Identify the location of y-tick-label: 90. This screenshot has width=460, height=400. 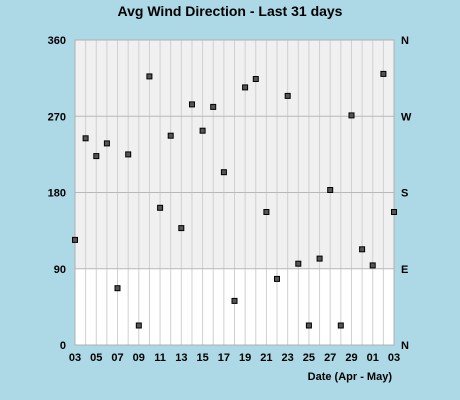
(60, 270).